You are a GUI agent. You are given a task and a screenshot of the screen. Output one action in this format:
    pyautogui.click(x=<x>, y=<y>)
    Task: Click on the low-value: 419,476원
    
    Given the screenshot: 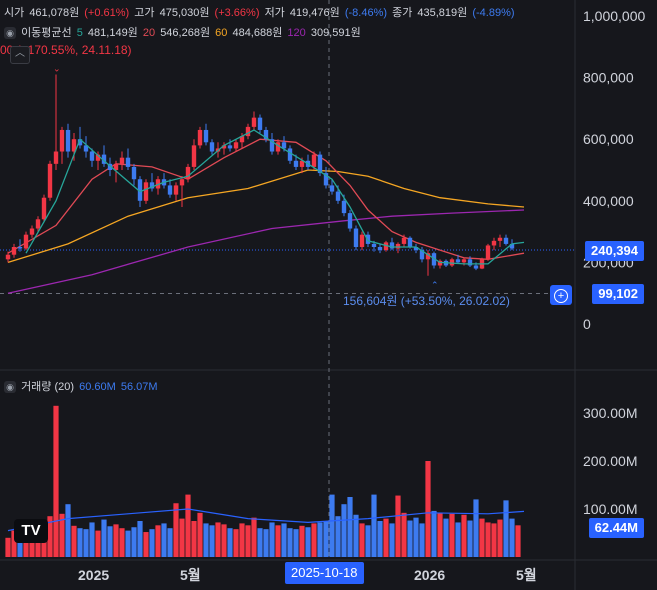 What is the action you would take?
    pyautogui.click(x=314, y=13)
    